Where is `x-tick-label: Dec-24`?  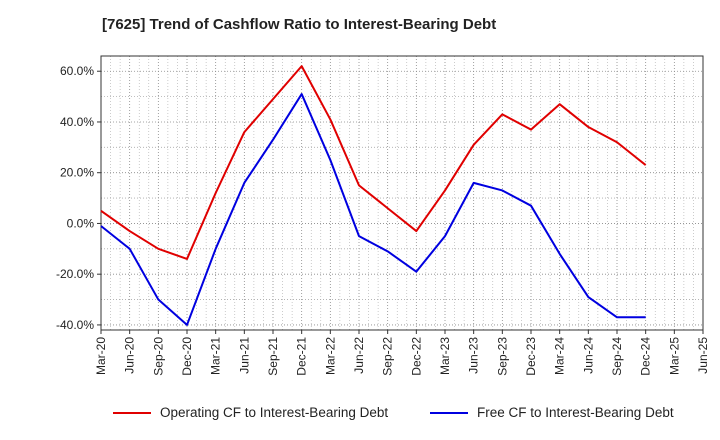
x-tick-label: Dec-24 is located at coordinates (646, 356).